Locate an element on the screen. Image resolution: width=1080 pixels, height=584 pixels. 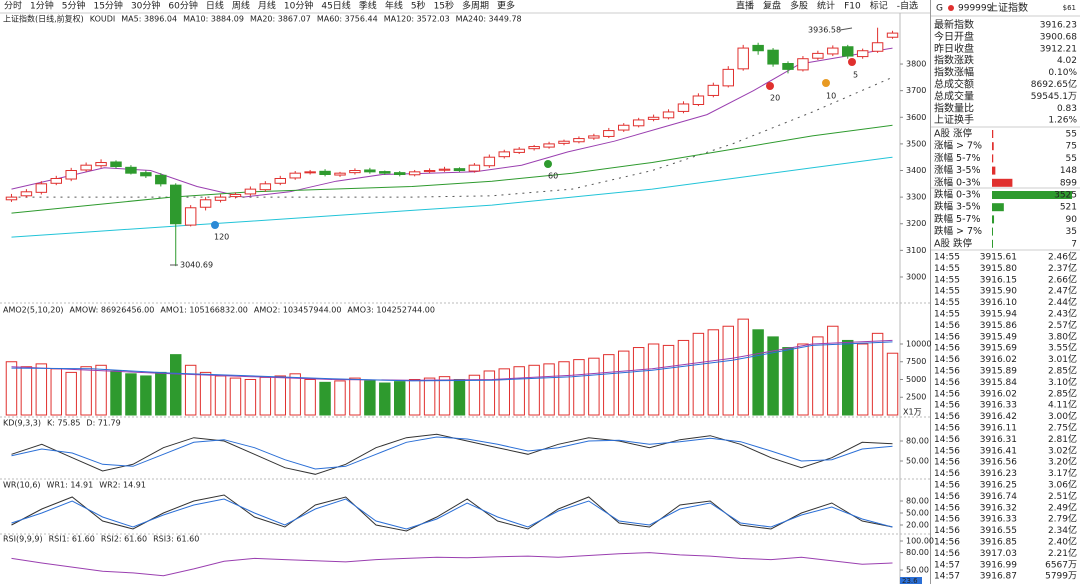
trade-volume: 6567万 is located at coordinates (1061, 565).